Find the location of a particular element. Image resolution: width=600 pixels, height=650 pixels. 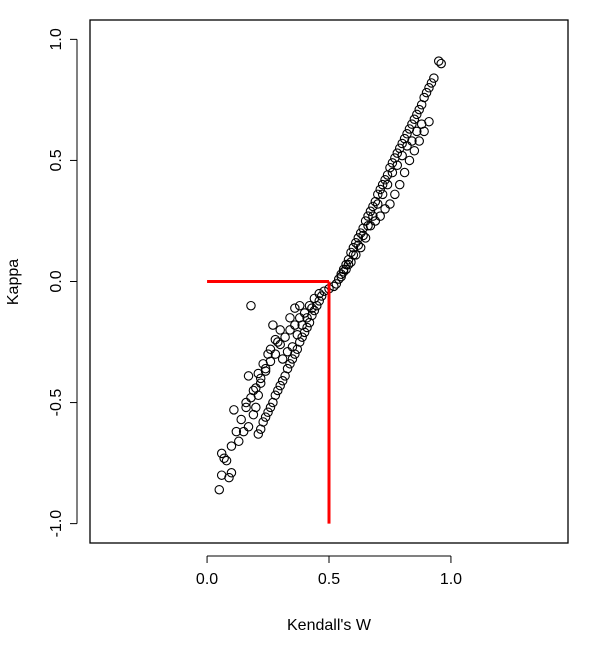

y-tick-label: 0.0 is located at coordinates (56, 281).